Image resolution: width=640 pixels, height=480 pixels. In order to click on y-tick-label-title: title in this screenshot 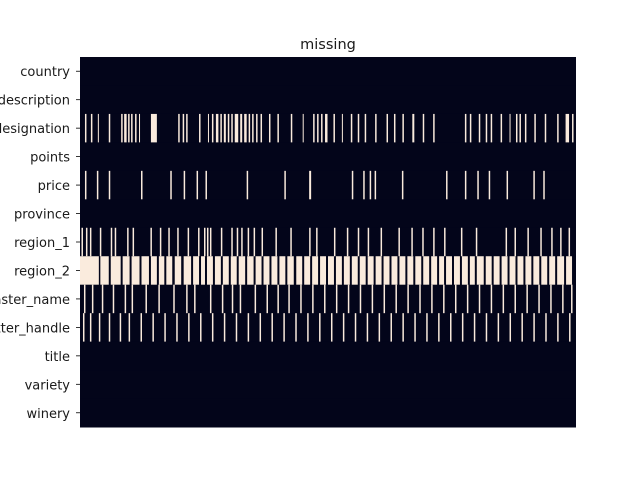, I will do `click(57, 357)`.